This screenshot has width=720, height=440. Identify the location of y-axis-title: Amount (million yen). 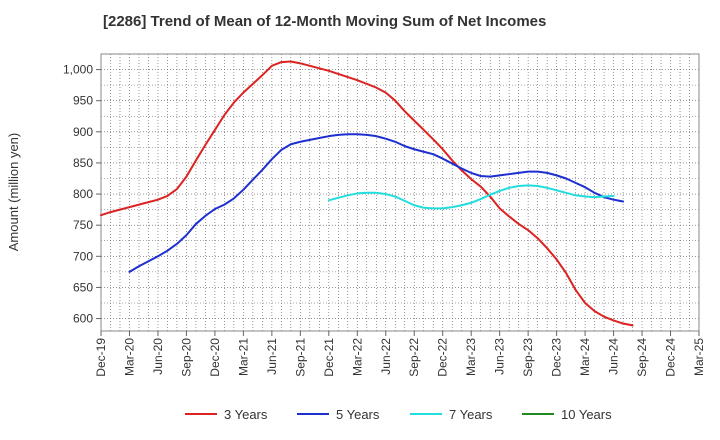
(13, 192).